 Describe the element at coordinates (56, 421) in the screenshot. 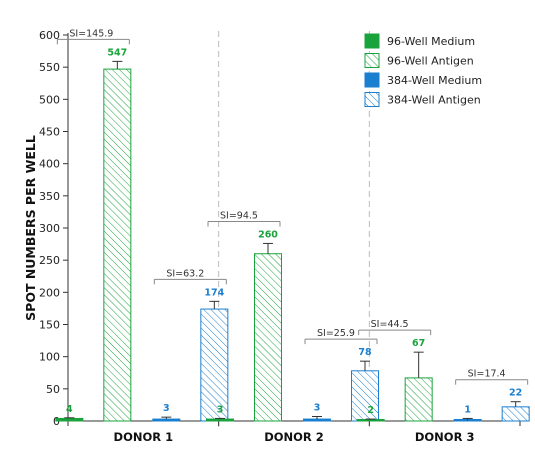

I see `y-tick-label: 0` at that location.